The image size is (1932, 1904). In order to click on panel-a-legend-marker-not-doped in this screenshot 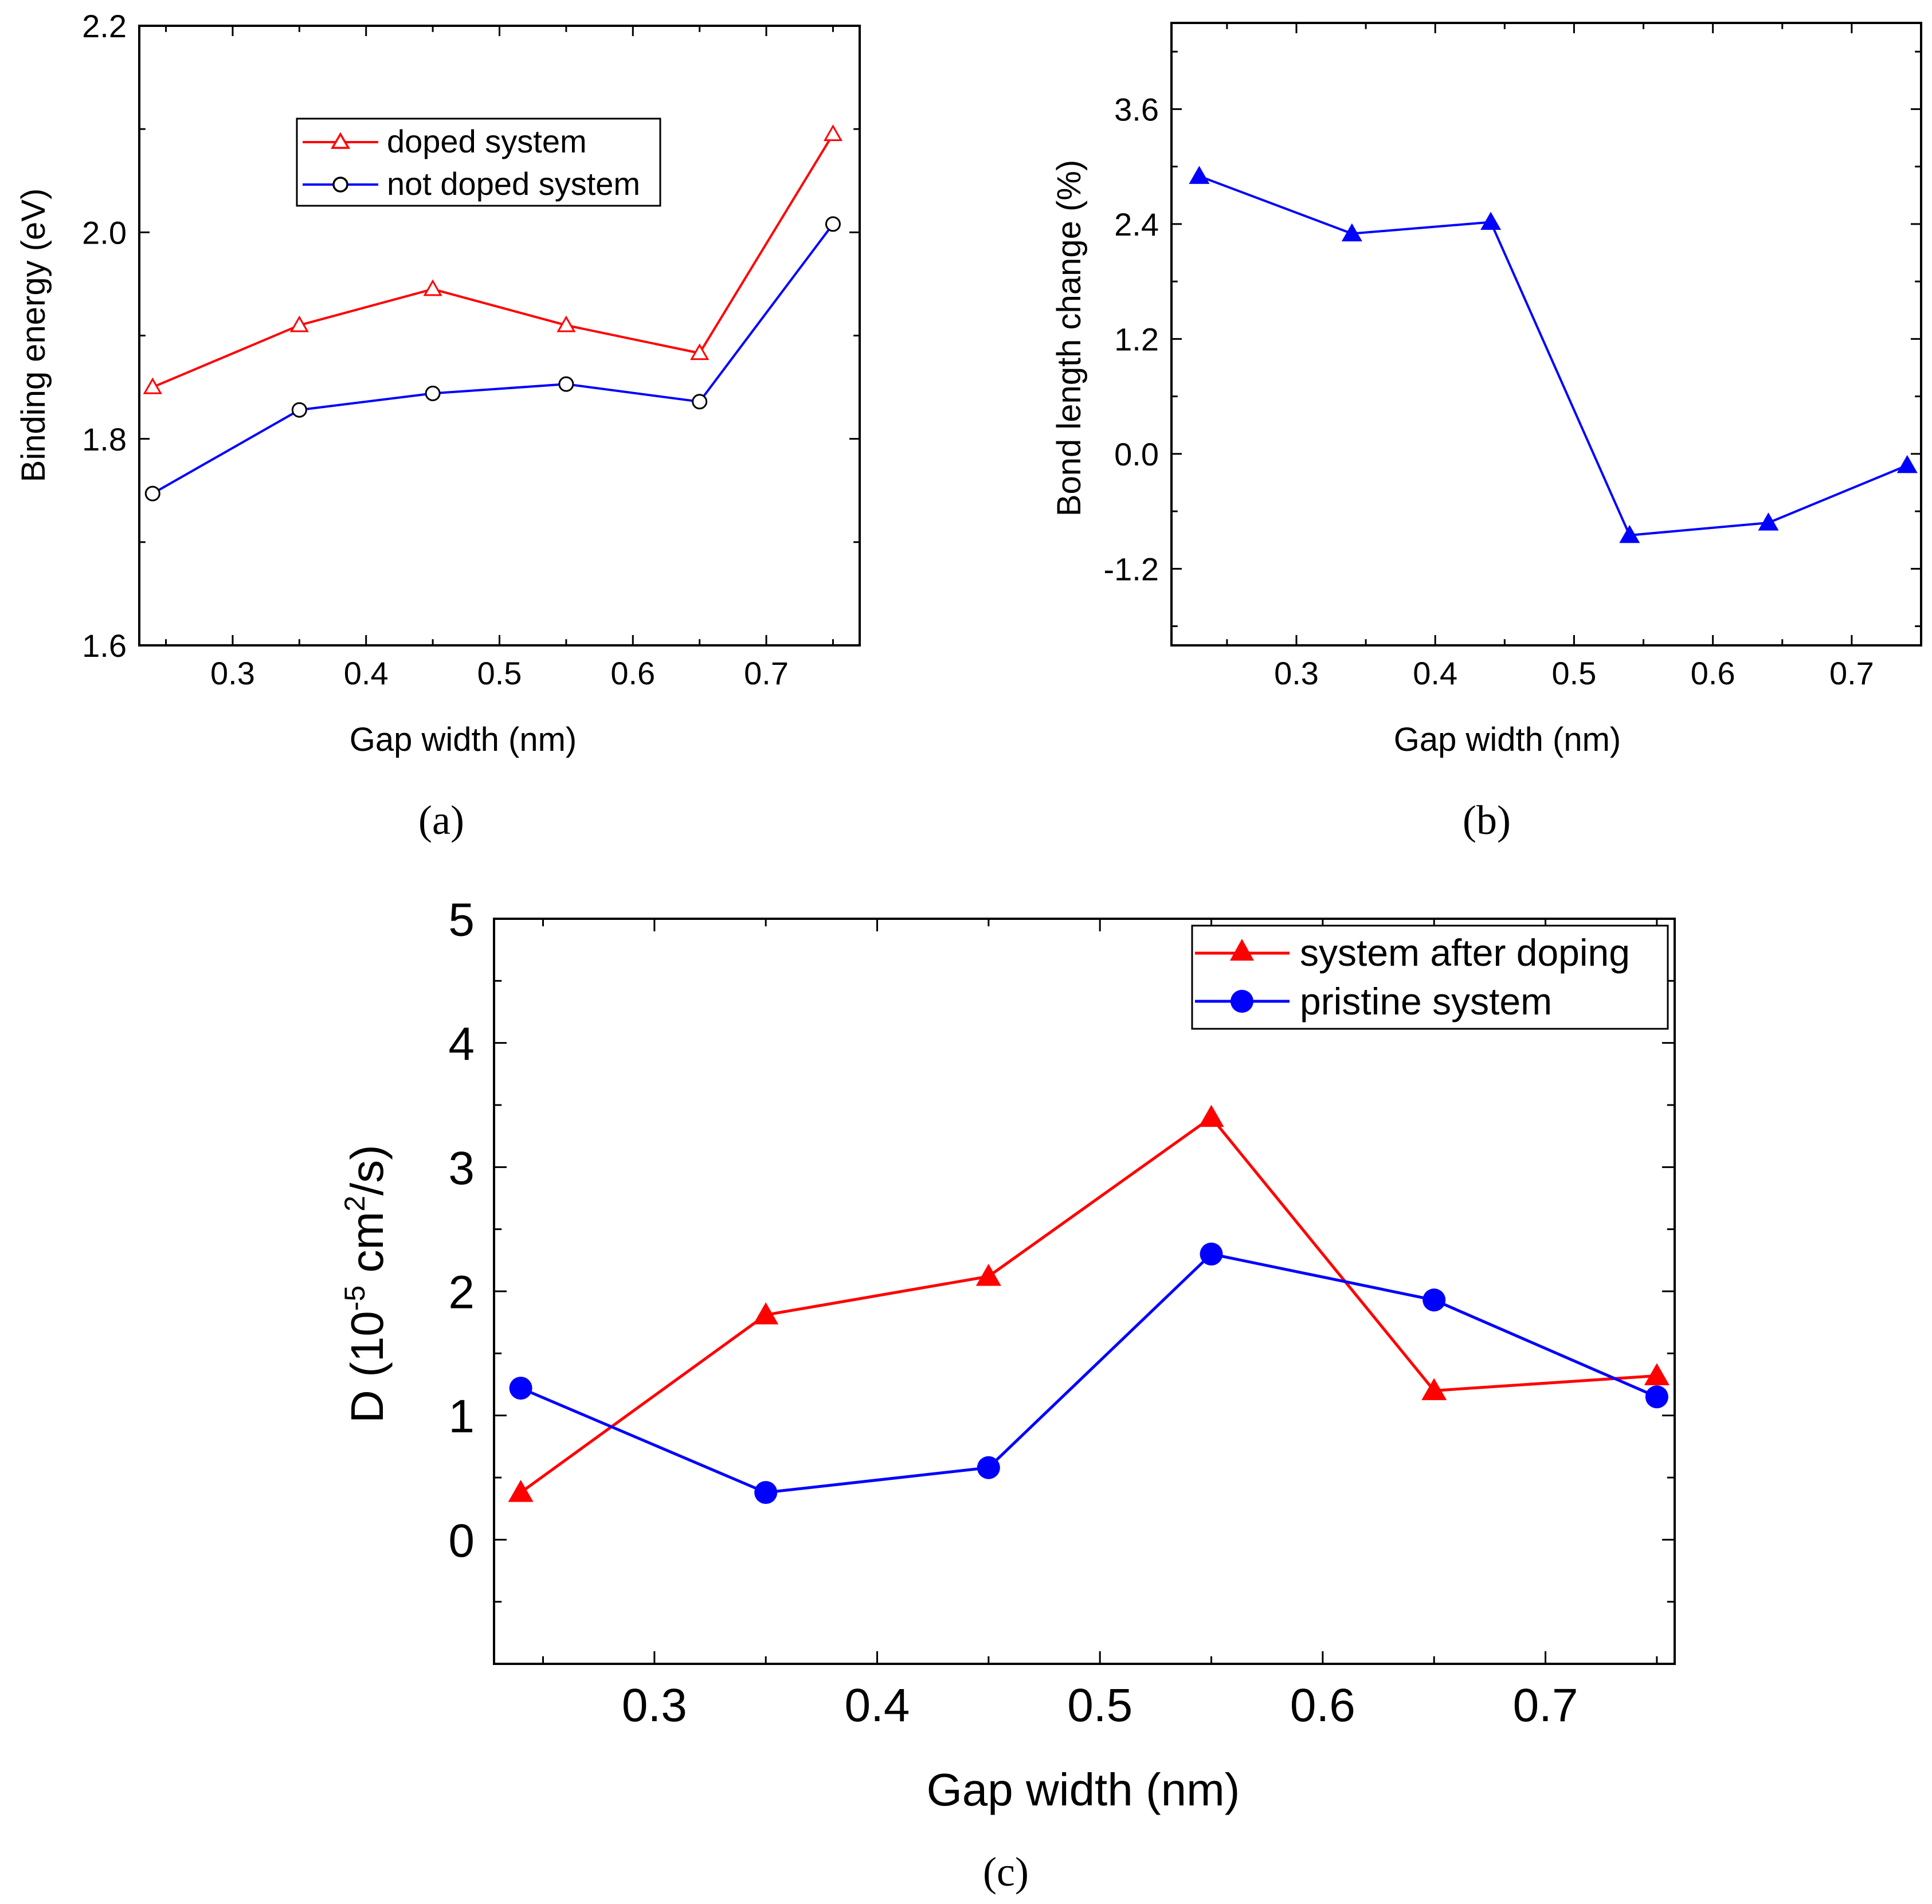, I will do `click(340, 185)`.